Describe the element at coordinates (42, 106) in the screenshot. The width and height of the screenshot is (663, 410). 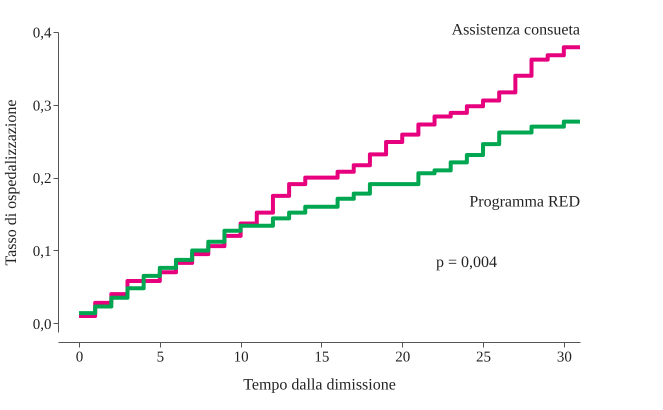
I see `y-tick-label: 0,3` at that location.